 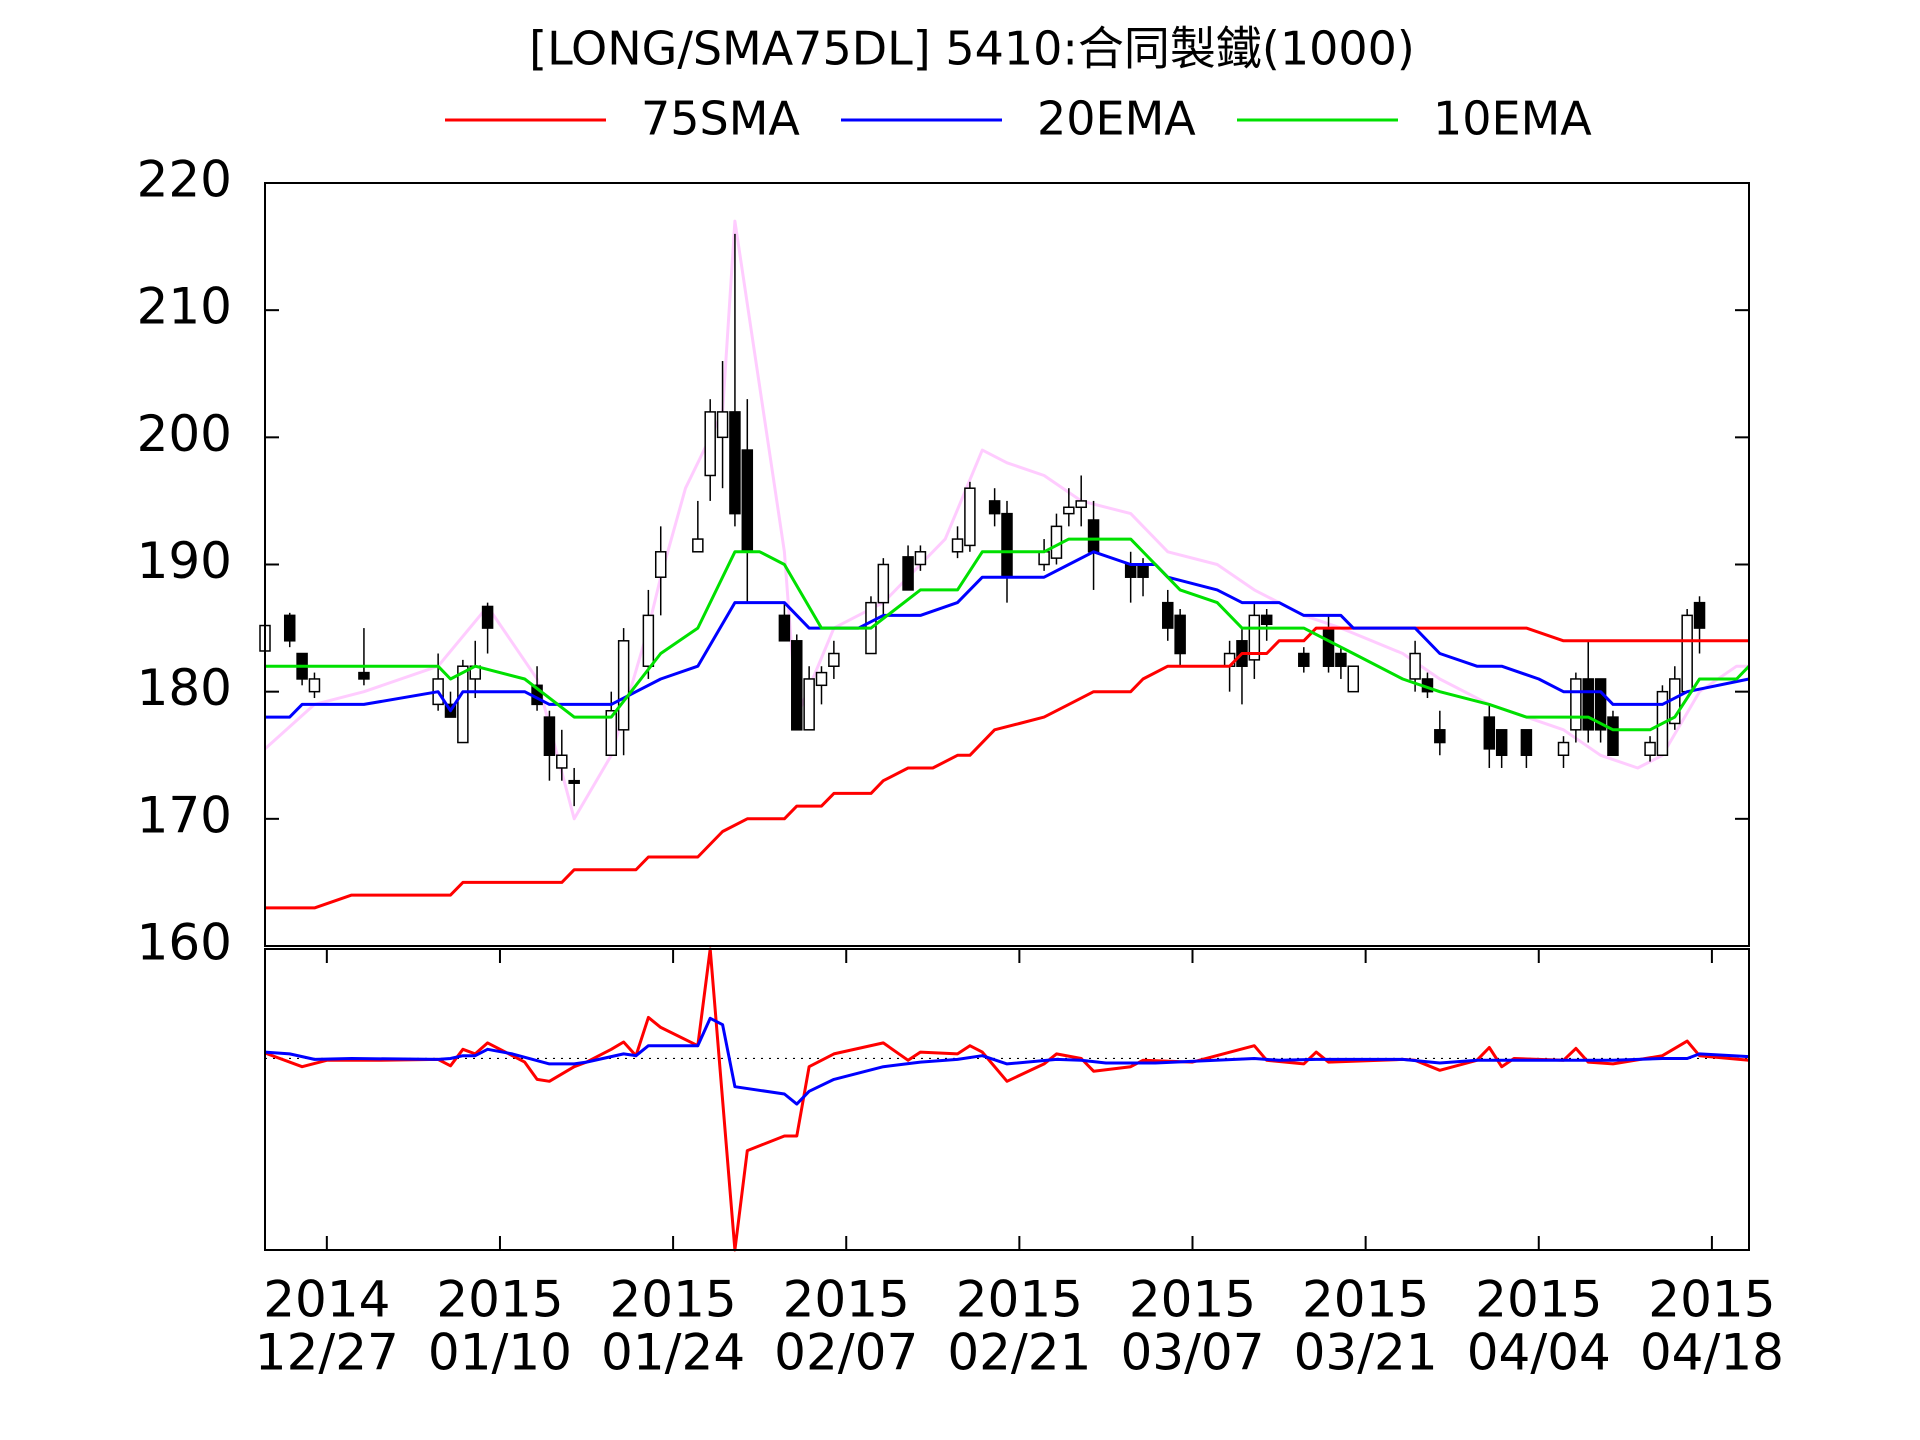 I want to click on y-tick-label: 160, so click(x=184, y=943).